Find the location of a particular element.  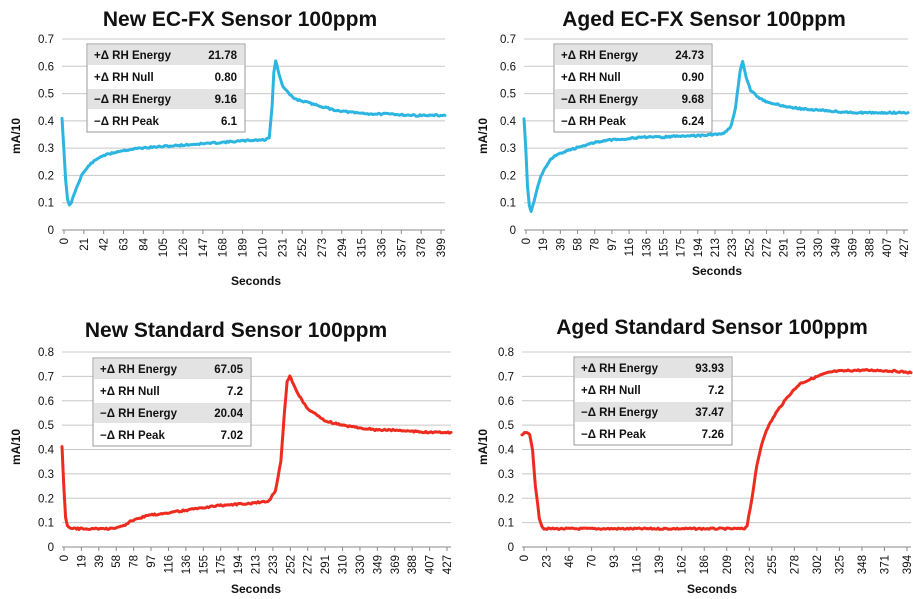

x-tick-label: 147 is located at coordinates (204, 247).